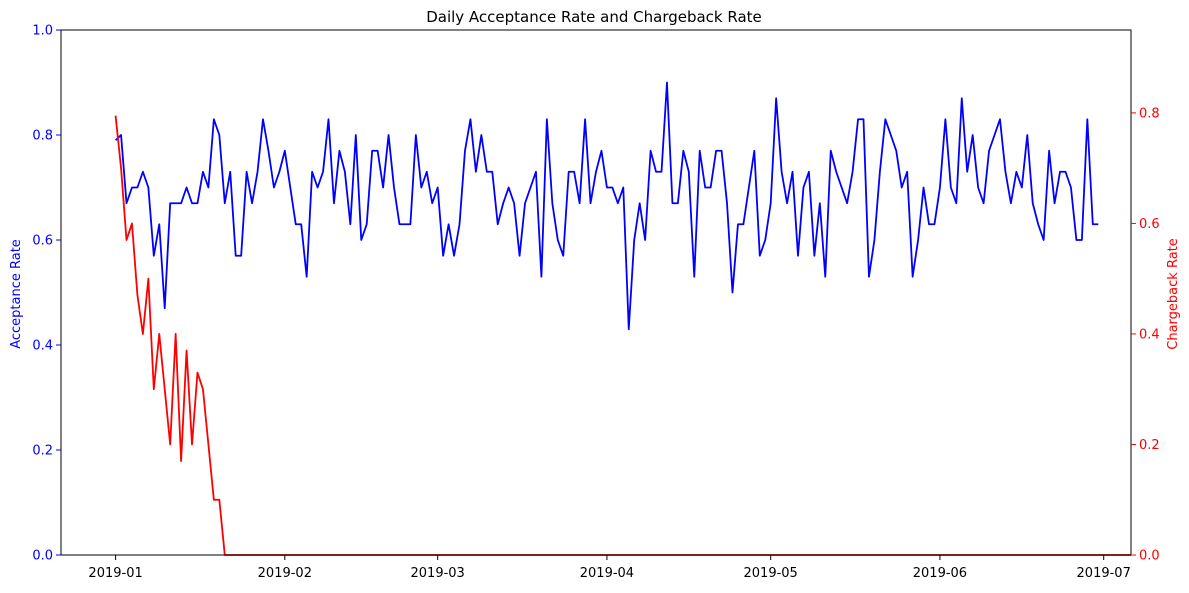 The width and height of the screenshot is (1189, 593). Describe the element at coordinates (771, 573) in the screenshot. I see `x-tick-label: 2019-05` at that location.